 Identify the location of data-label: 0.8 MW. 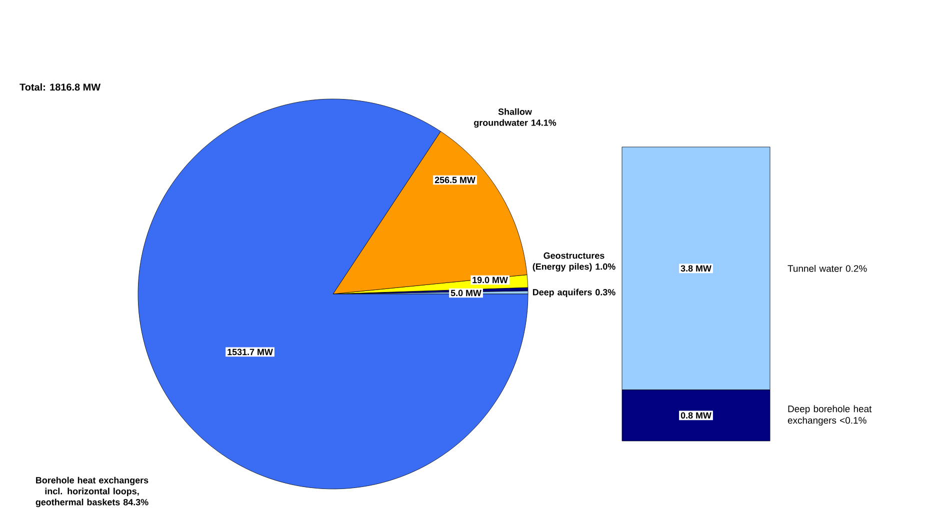
(696, 415).